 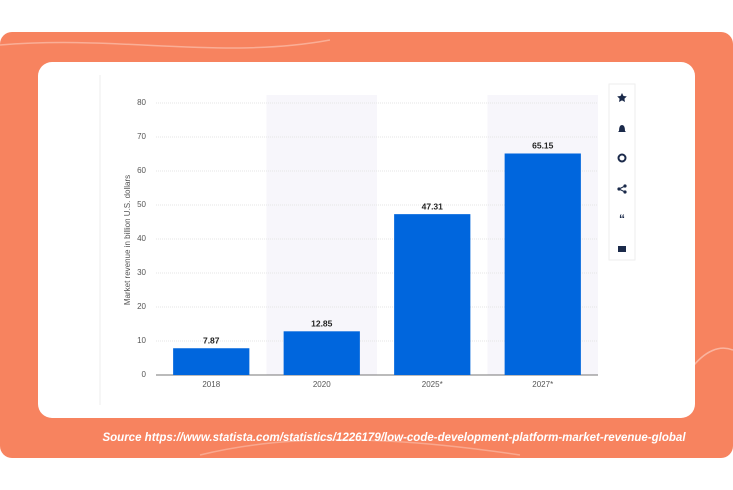 I want to click on x-tick-label: 2020, so click(x=322, y=384).